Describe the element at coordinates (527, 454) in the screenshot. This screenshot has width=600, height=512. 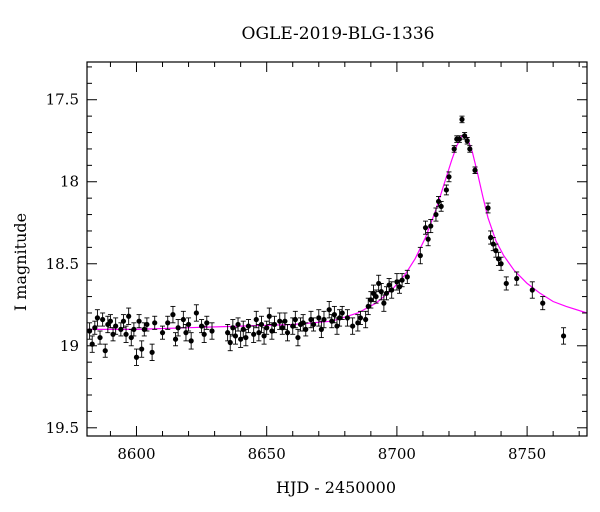
I see `x-tick-label: 8750` at that location.